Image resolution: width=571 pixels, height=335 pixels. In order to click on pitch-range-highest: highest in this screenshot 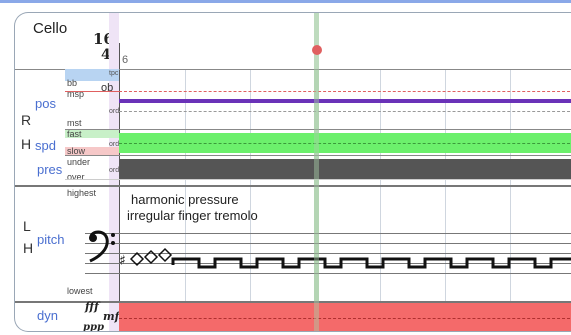, I will do `click(82, 193)`.